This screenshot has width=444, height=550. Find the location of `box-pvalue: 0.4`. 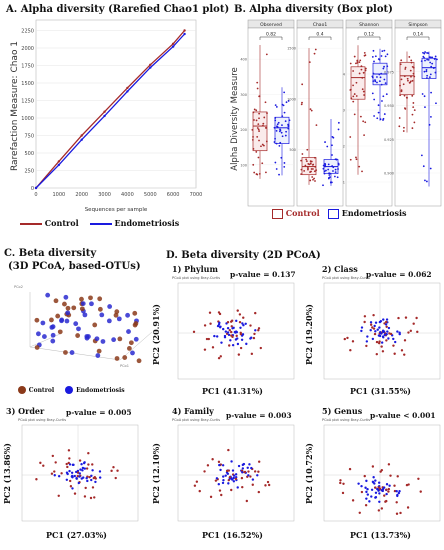

box-pvalue: 0.4 is located at coordinates (319, 35).